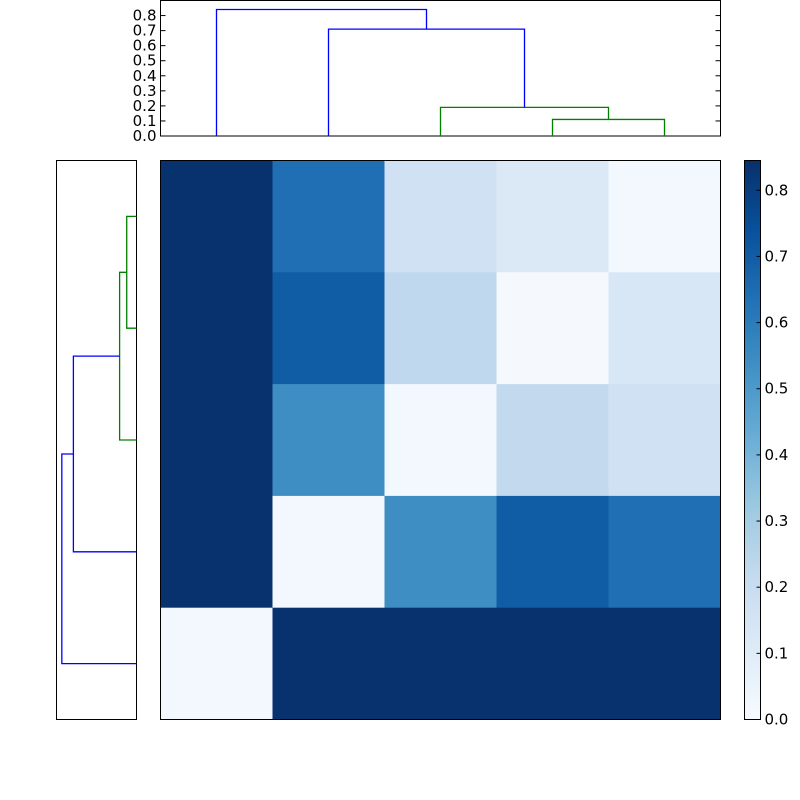  Describe the element at coordinates (664, 663) in the screenshot. I see `heatmap-cell-r4-c4` at that location.